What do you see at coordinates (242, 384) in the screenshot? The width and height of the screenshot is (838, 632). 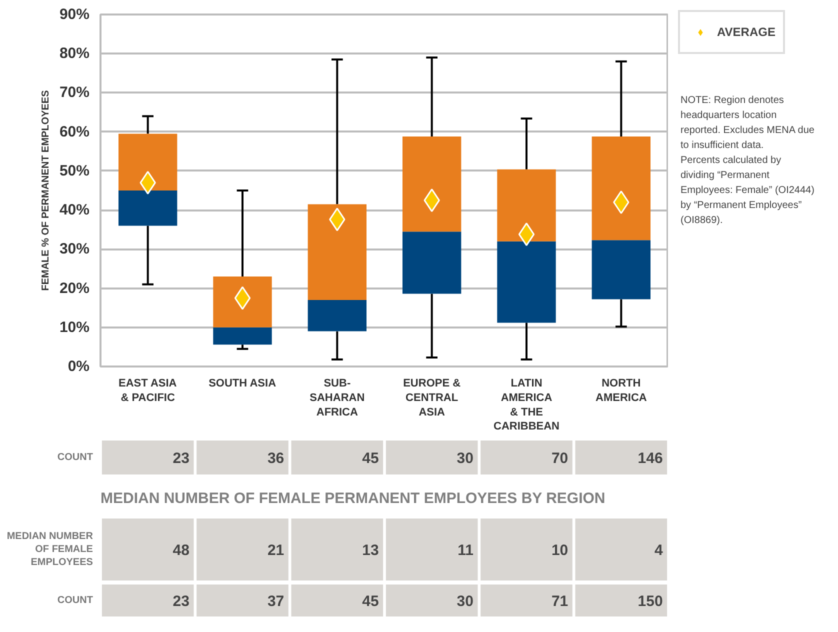 I see `x-tick-label: SOUTH ASIA` at bounding box center [242, 384].